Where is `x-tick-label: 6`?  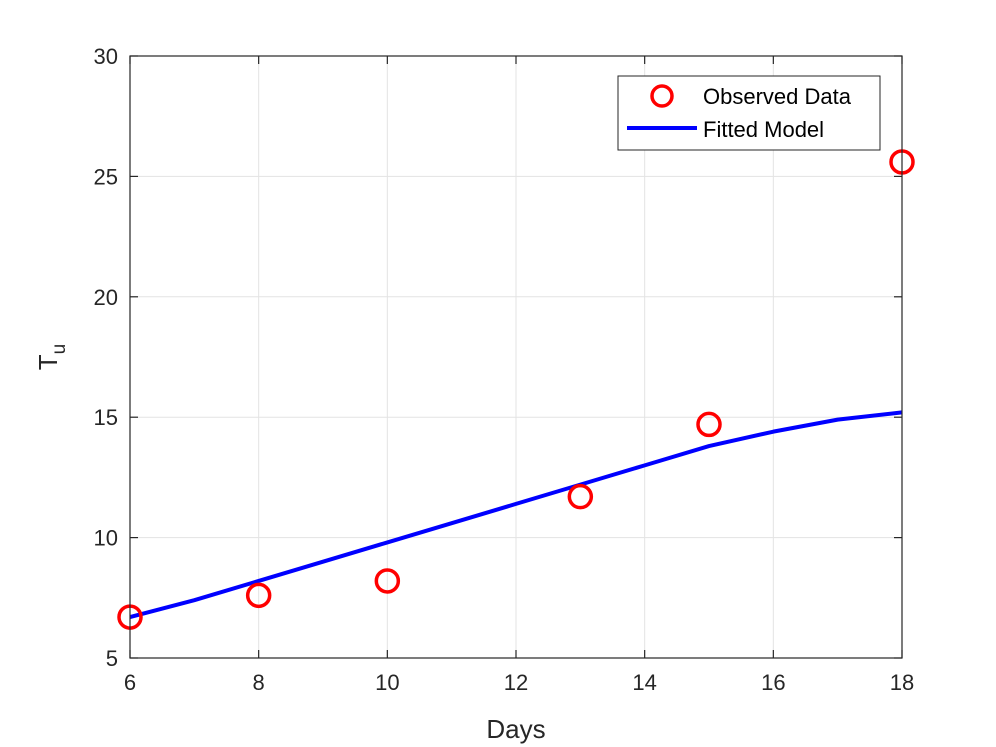 x-tick-label: 6 is located at coordinates (130, 682).